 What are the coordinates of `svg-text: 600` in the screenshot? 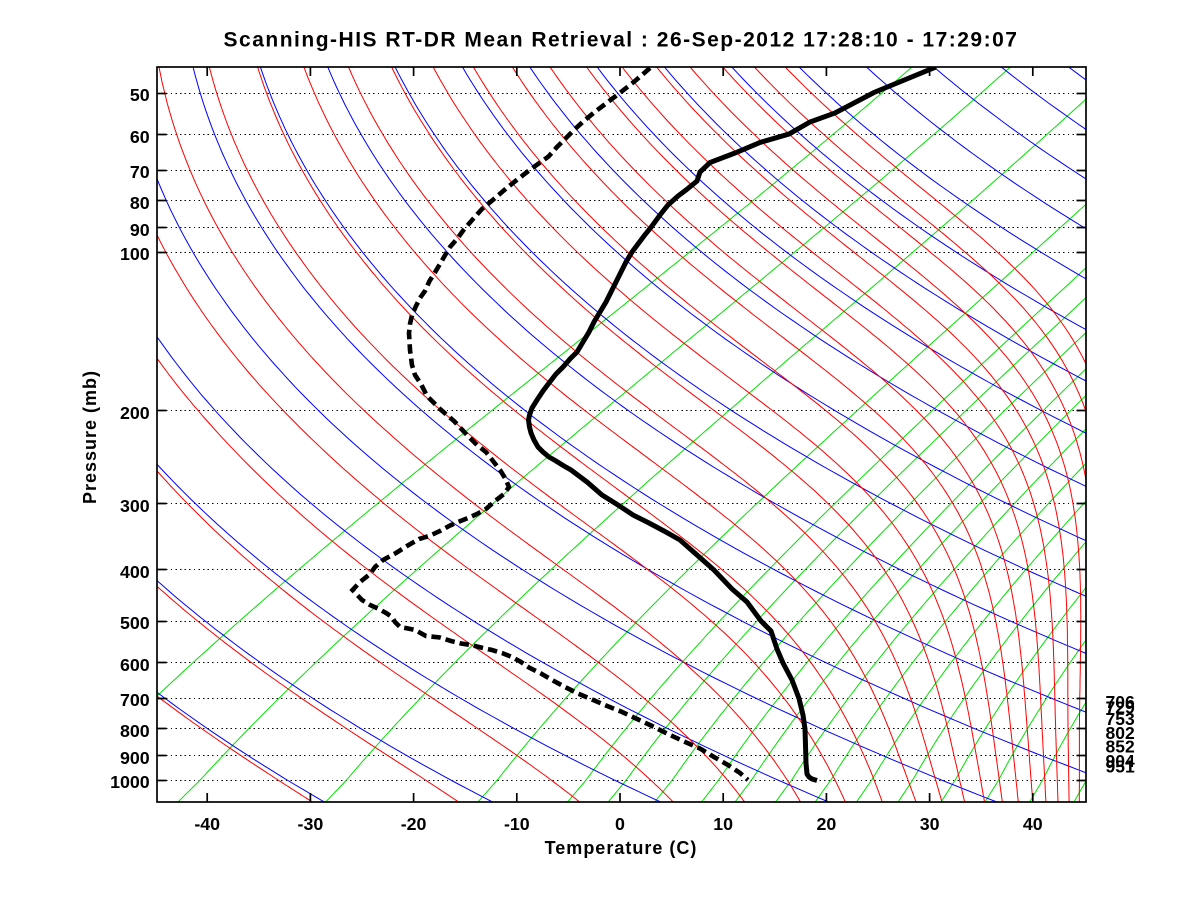 It's located at (135, 665).